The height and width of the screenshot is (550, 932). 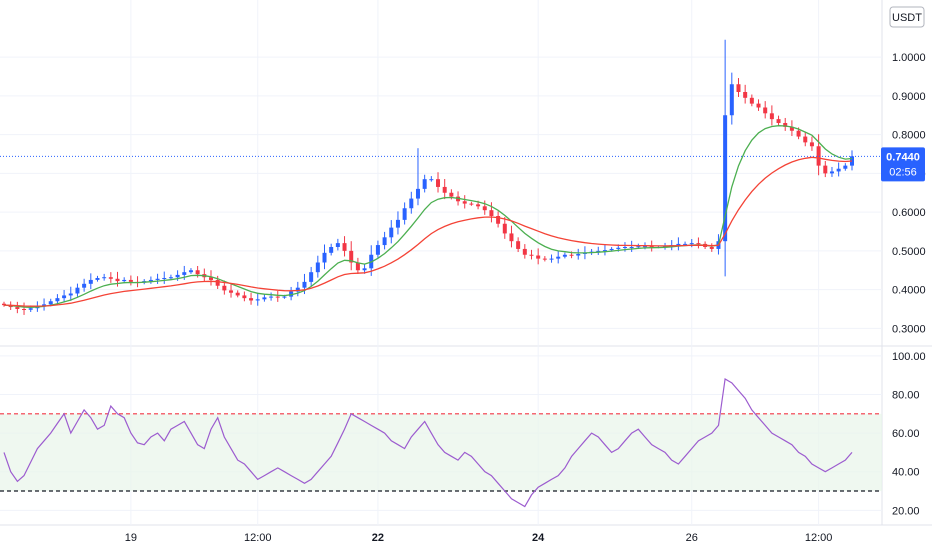 I want to click on time-tick-label: 24, so click(x=538, y=538).